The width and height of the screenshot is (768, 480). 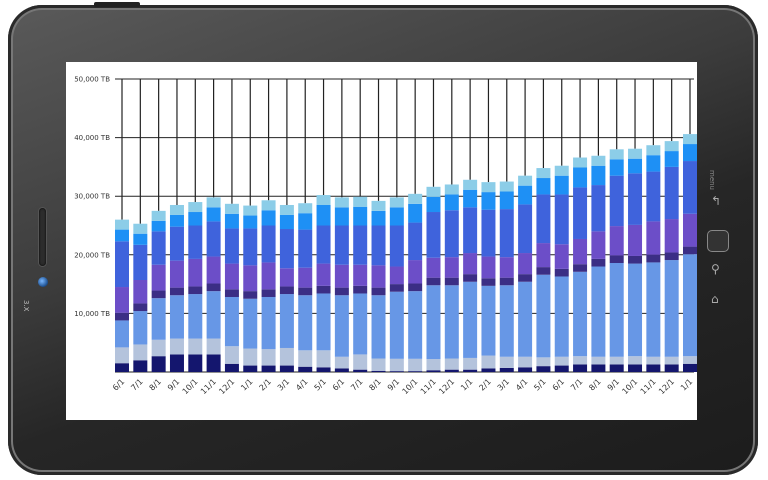 What do you see at coordinates (338, 384) in the screenshot?
I see `x-tick-label: 6/1` at bounding box center [338, 384].